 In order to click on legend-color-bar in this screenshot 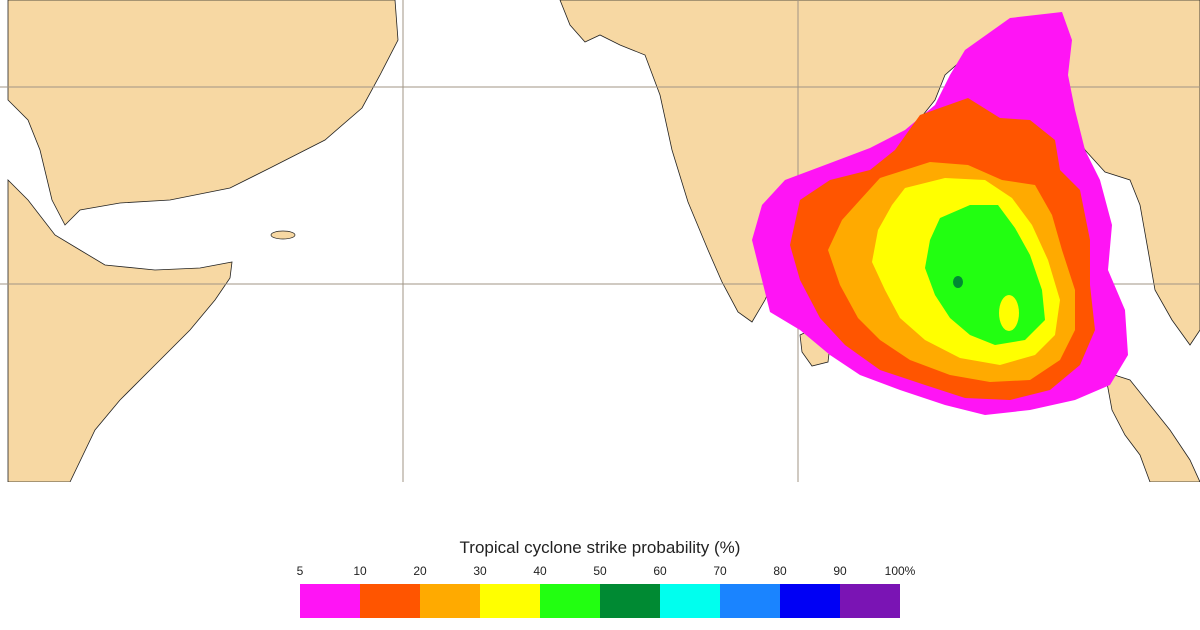, I will do `click(600, 601)`.